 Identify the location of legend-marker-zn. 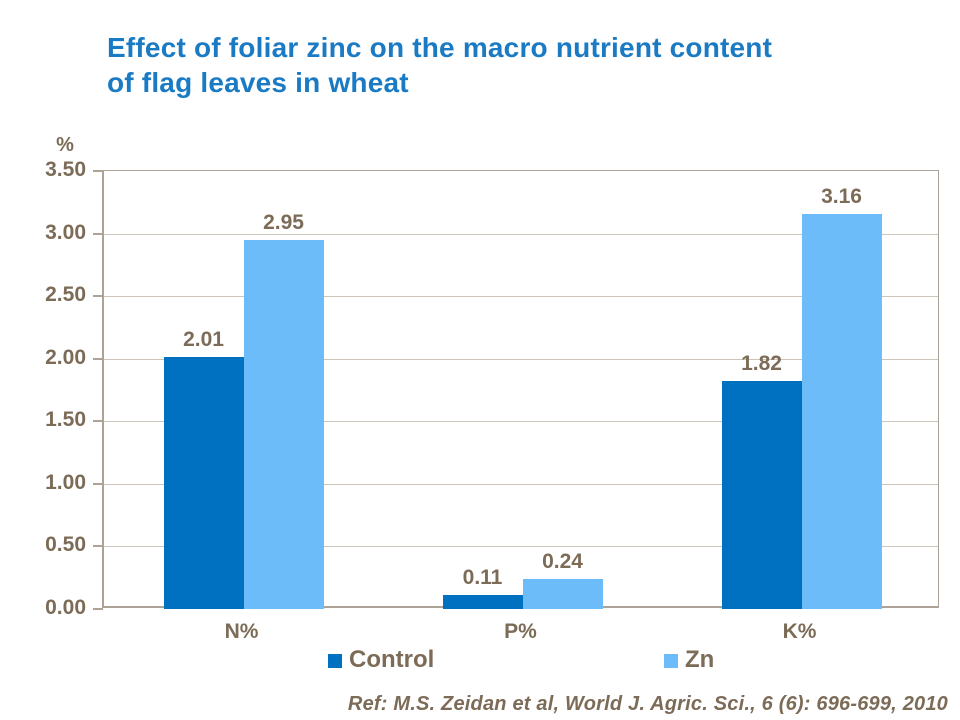
(671, 661).